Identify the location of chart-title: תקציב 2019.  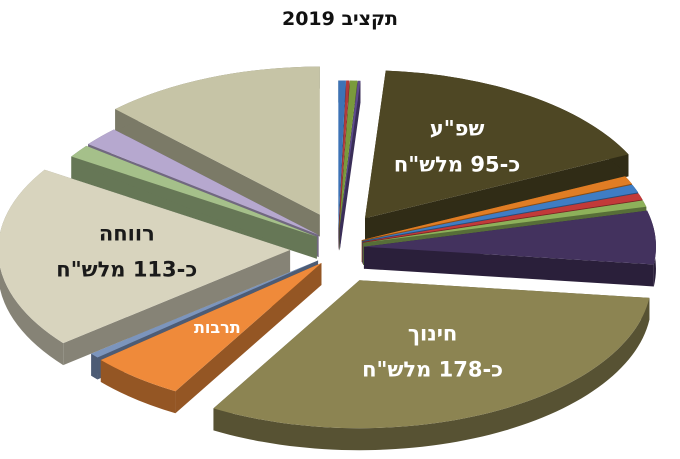
(340, 19).